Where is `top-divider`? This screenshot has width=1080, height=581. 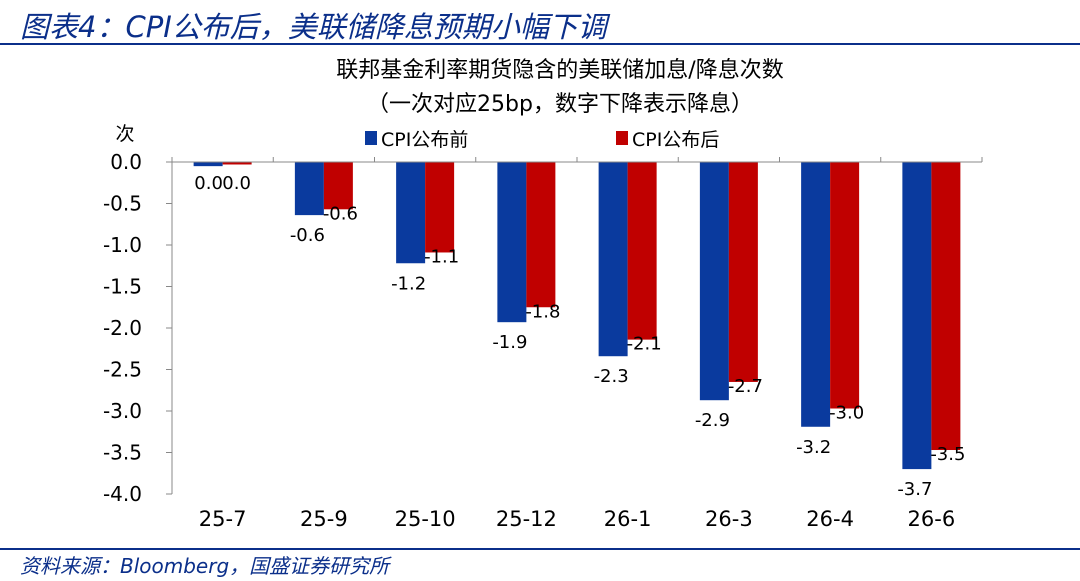 top-divider is located at coordinates (540, 44).